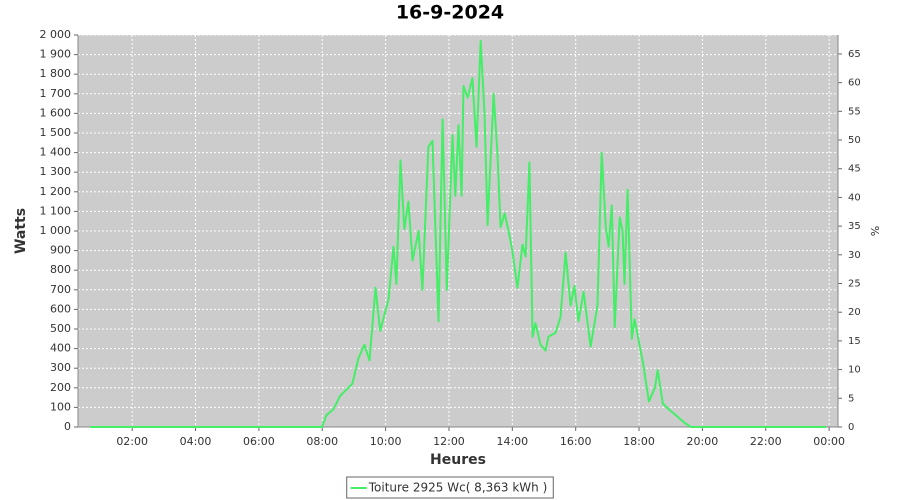 Image resolution: width=900 pixels, height=500 pixels. What do you see at coordinates (854, 284) in the screenshot?
I see `y2-tick-label: 25` at bounding box center [854, 284].